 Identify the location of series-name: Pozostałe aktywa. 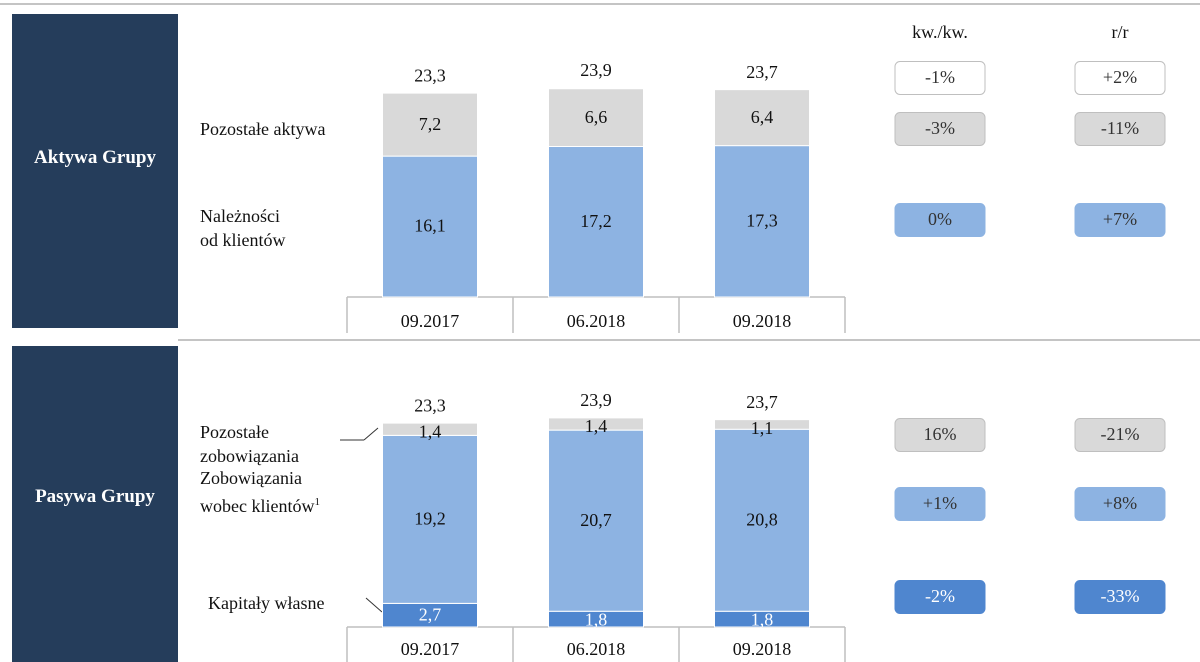
(263, 129).